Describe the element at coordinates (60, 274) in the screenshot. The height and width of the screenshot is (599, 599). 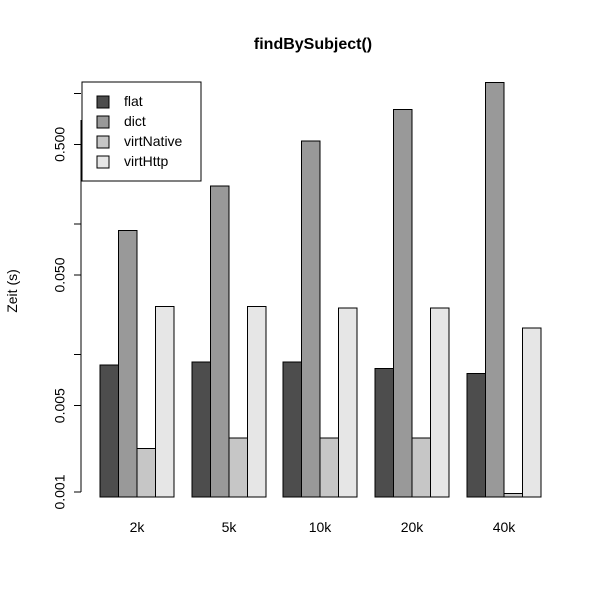
I see `y-tick-label: 0.050` at that location.